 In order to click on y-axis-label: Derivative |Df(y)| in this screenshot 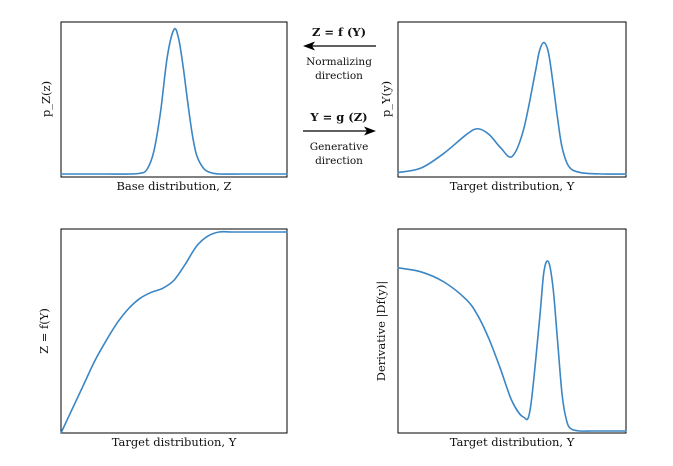, I will do `click(381, 331)`.